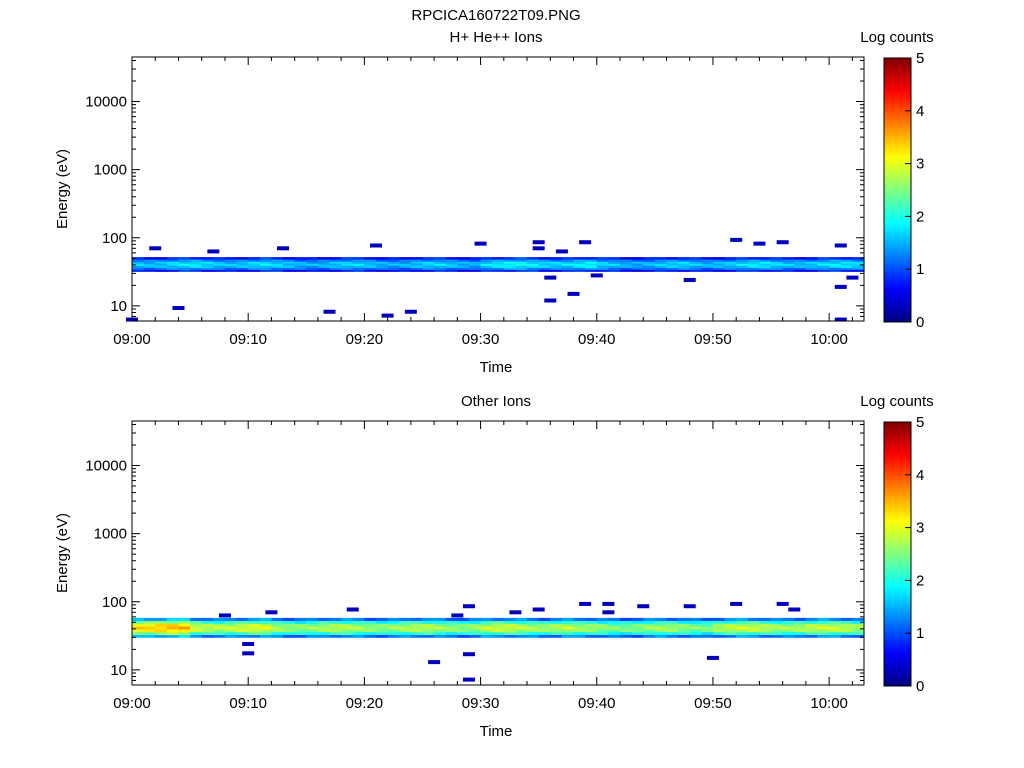  I want to click on colorbar-tick-label: 4, so click(920, 475).